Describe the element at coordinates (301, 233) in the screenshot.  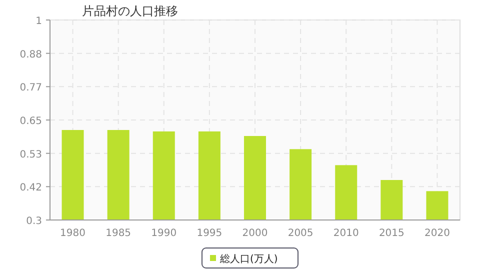
I see `x-tick-label: 2005` at that location.